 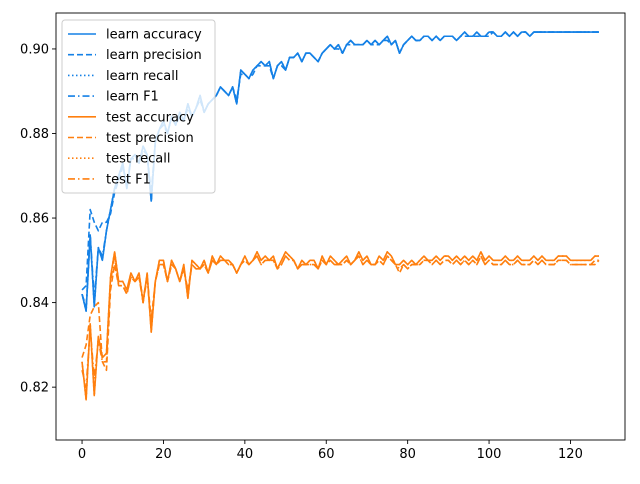 What do you see at coordinates (407, 454) in the screenshot?
I see `x-tick-label: 80` at bounding box center [407, 454].